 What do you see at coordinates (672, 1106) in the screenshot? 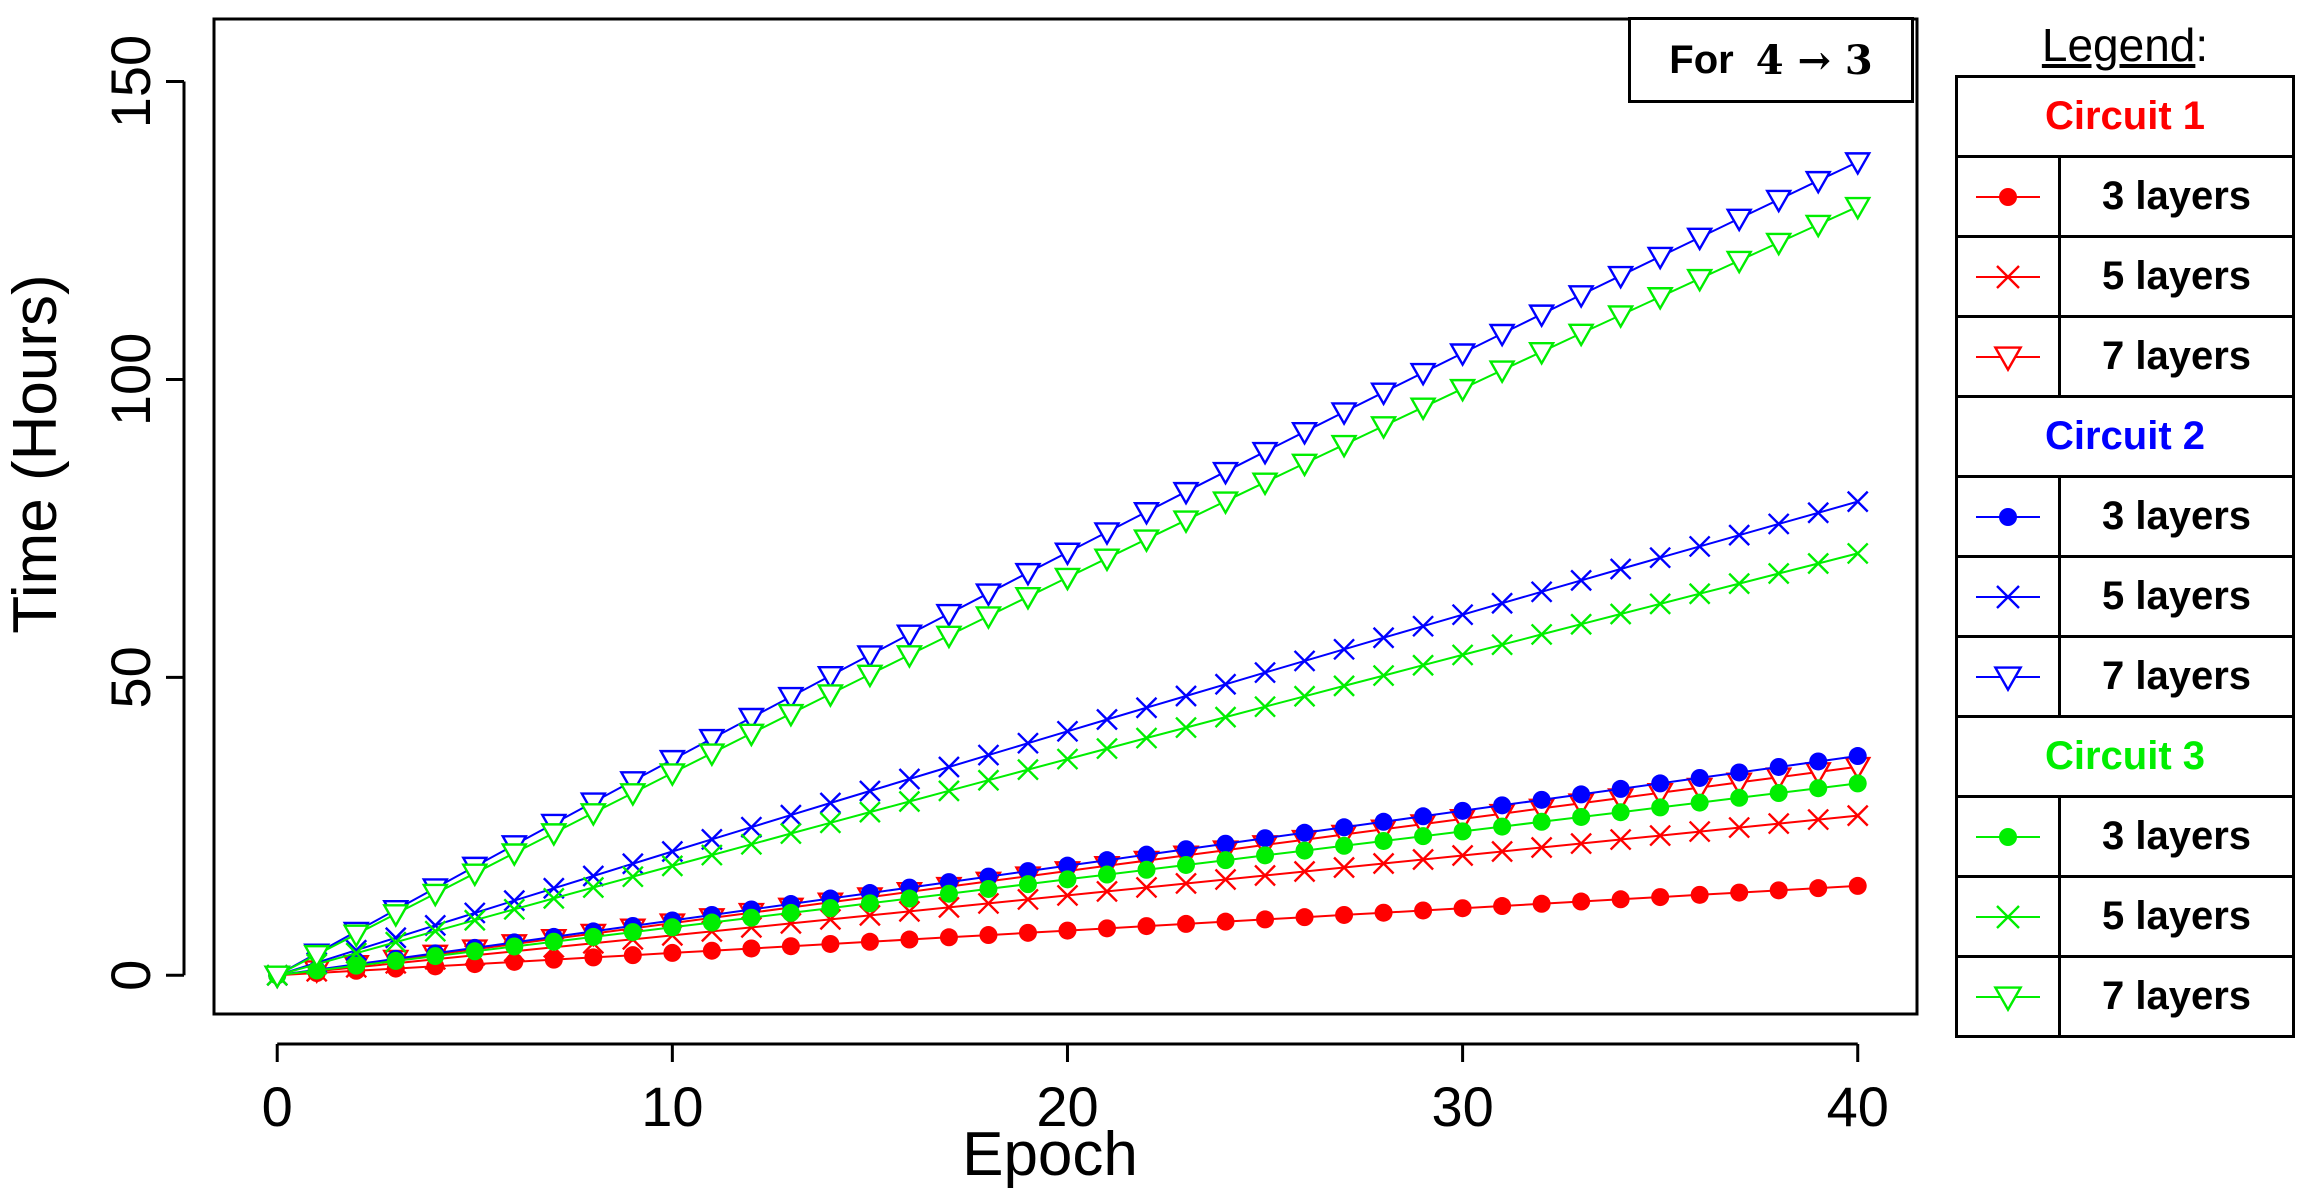
I see `x-tick-label: 10` at bounding box center [672, 1106].